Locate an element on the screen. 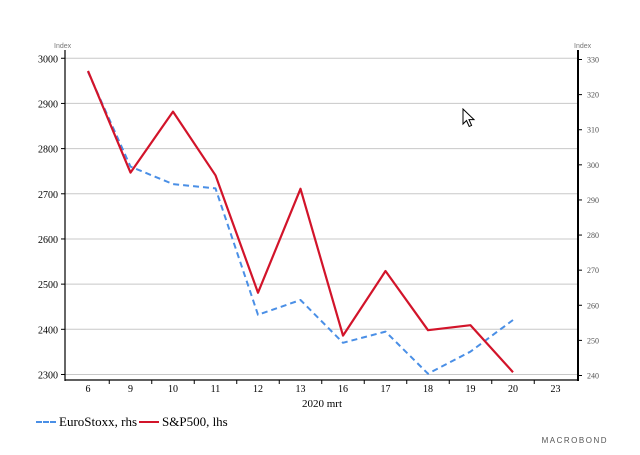 Image resolution: width=640 pixels, height=455 pixels. left-tick-label: 3000 is located at coordinates (48, 59).